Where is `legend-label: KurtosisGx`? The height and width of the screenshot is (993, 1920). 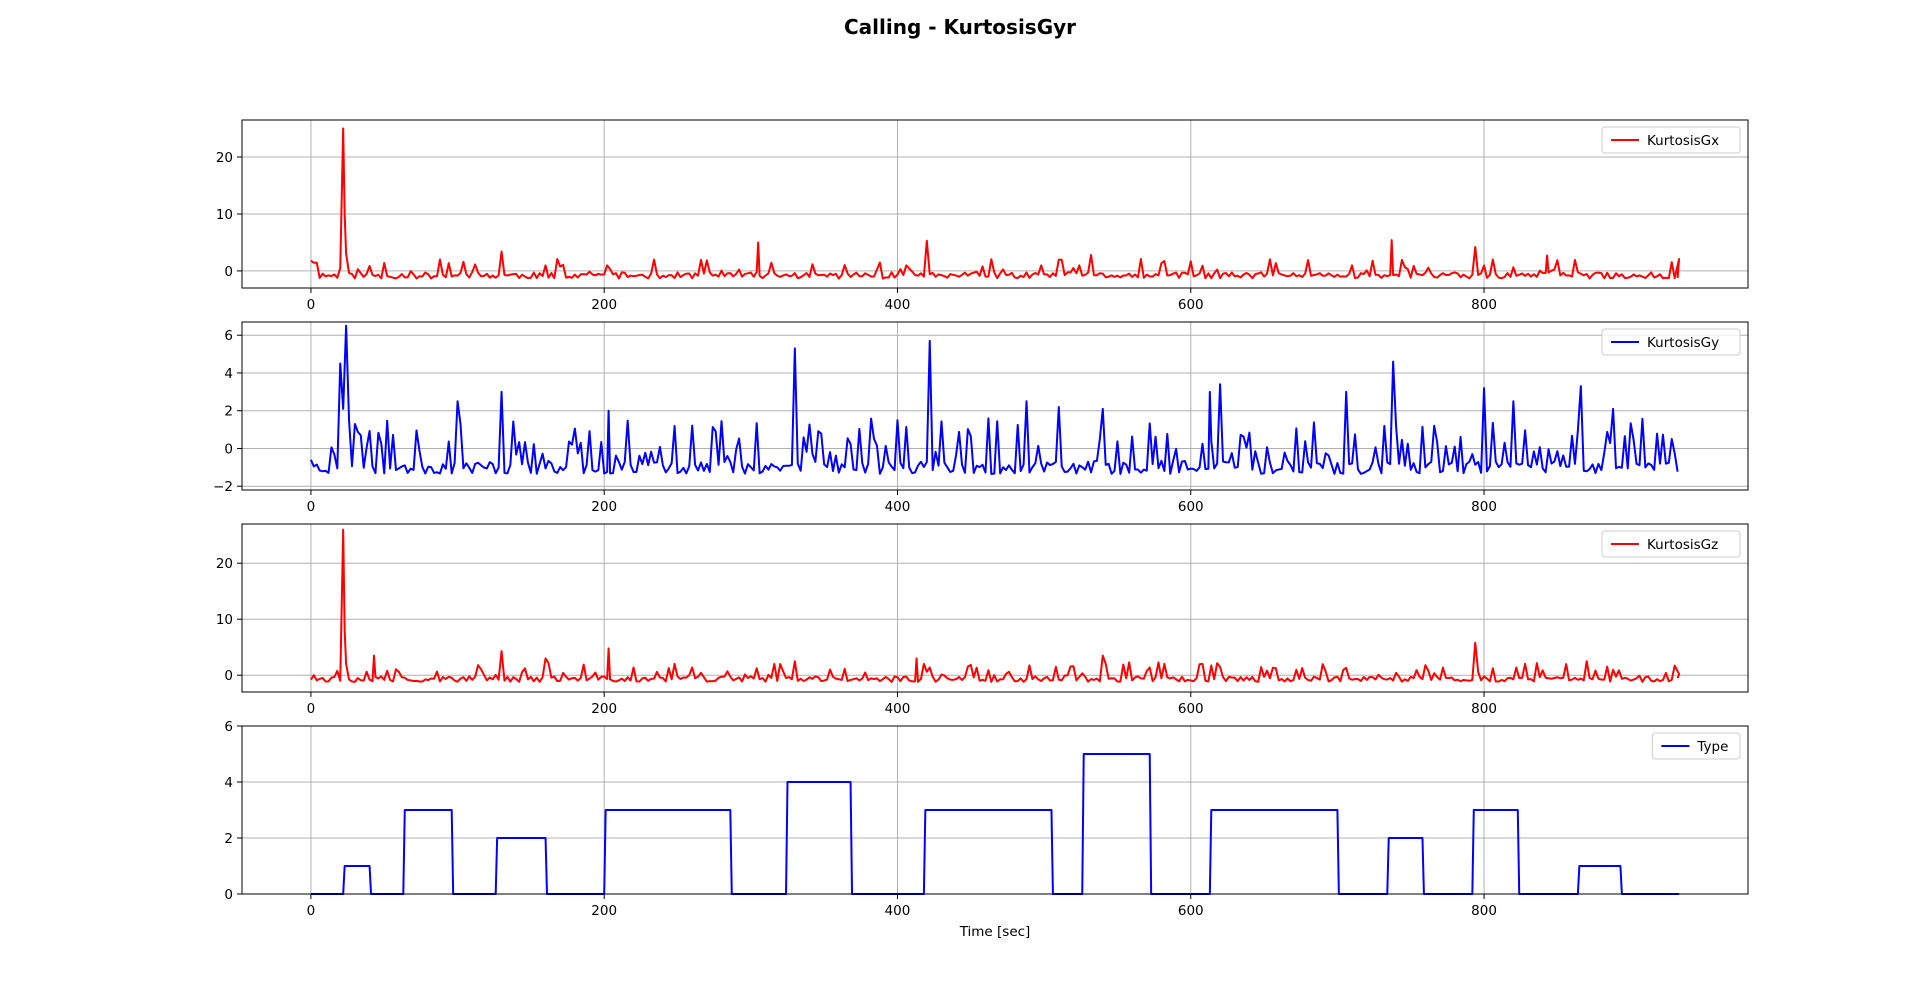
legend-label: KurtosisGx is located at coordinates (1683, 141).